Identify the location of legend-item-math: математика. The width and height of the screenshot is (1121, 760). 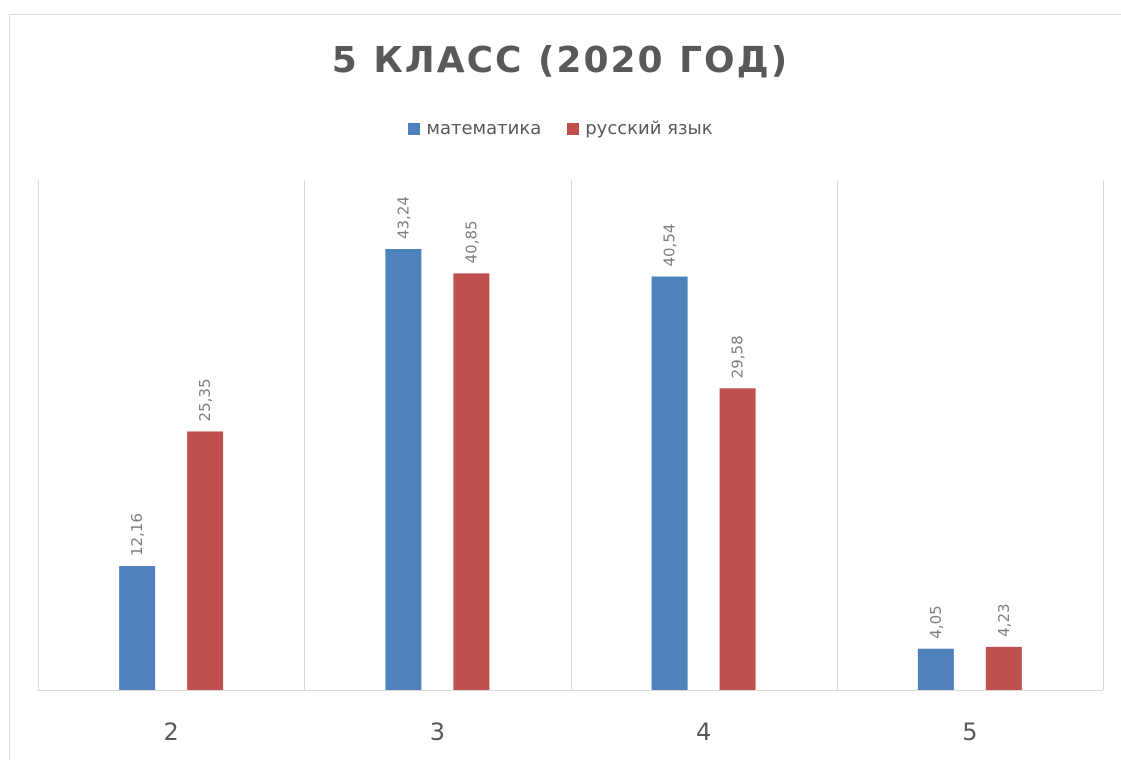
(474, 128).